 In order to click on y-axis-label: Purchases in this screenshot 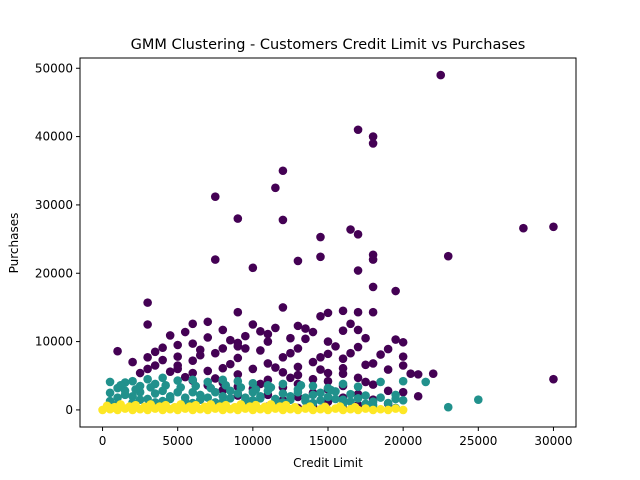, I will do `click(14, 243)`.